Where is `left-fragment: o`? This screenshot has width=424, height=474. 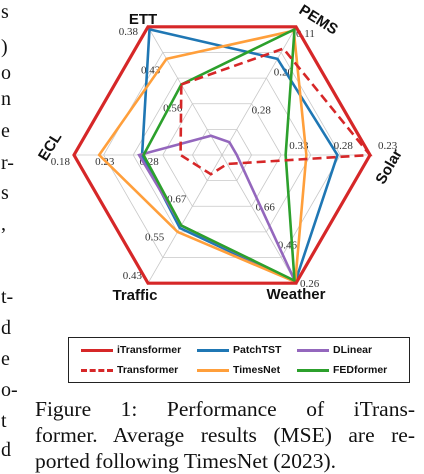 left-fragment: o is located at coordinates (6, 73).